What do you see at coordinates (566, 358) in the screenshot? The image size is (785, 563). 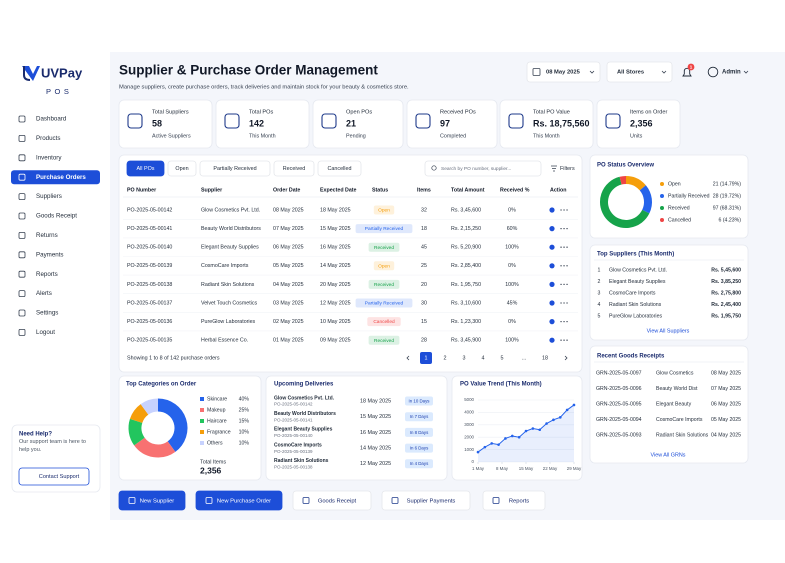 I see `next-page` at bounding box center [566, 358].